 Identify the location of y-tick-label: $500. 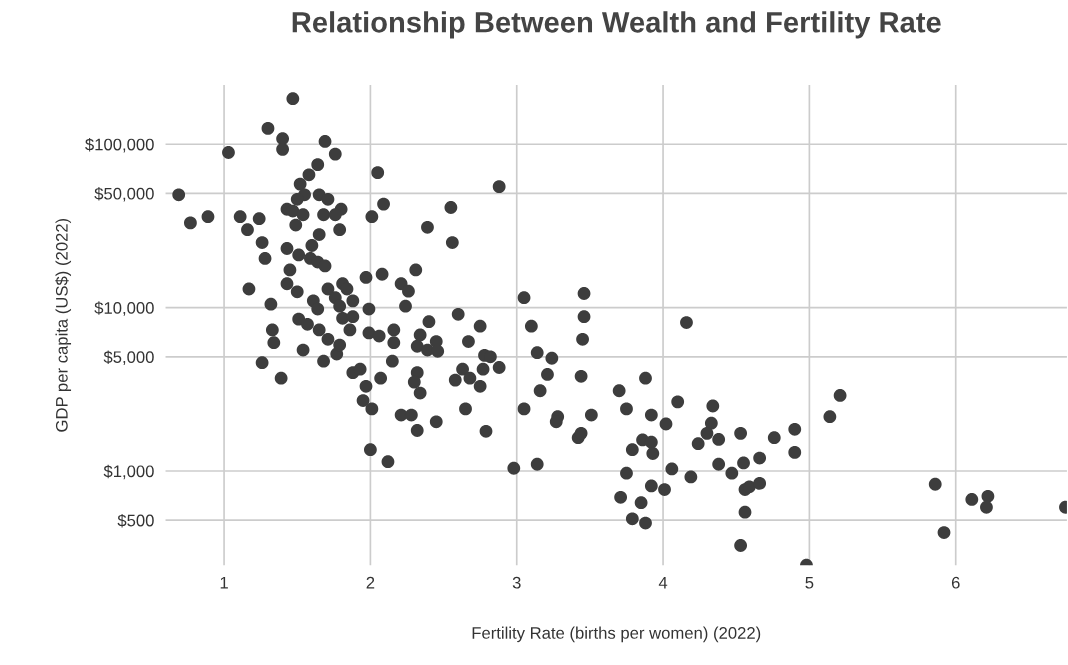
(135, 520).